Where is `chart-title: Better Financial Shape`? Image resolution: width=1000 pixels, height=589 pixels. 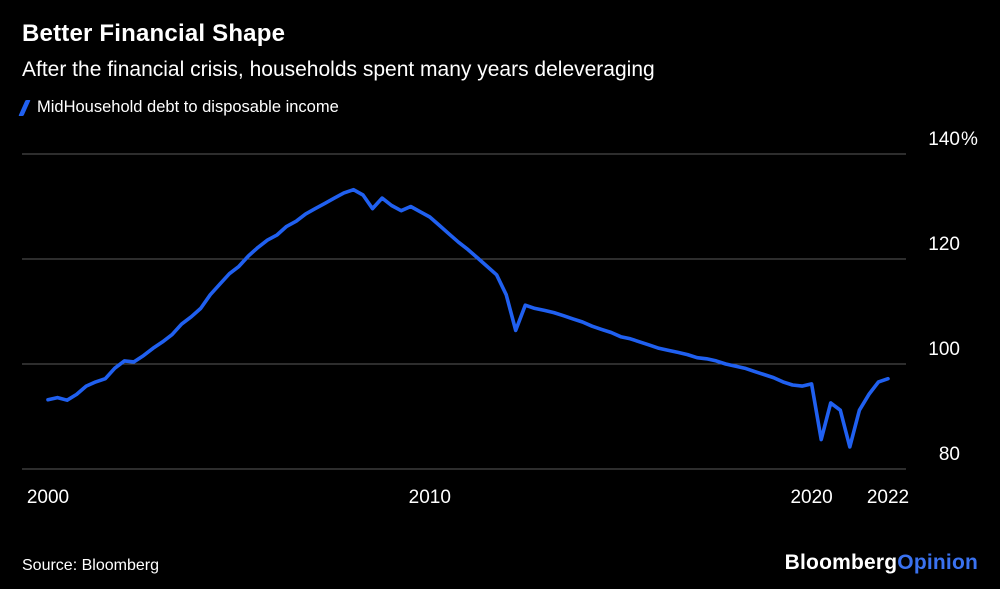 chart-title: Better Financial Shape is located at coordinates (154, 33).